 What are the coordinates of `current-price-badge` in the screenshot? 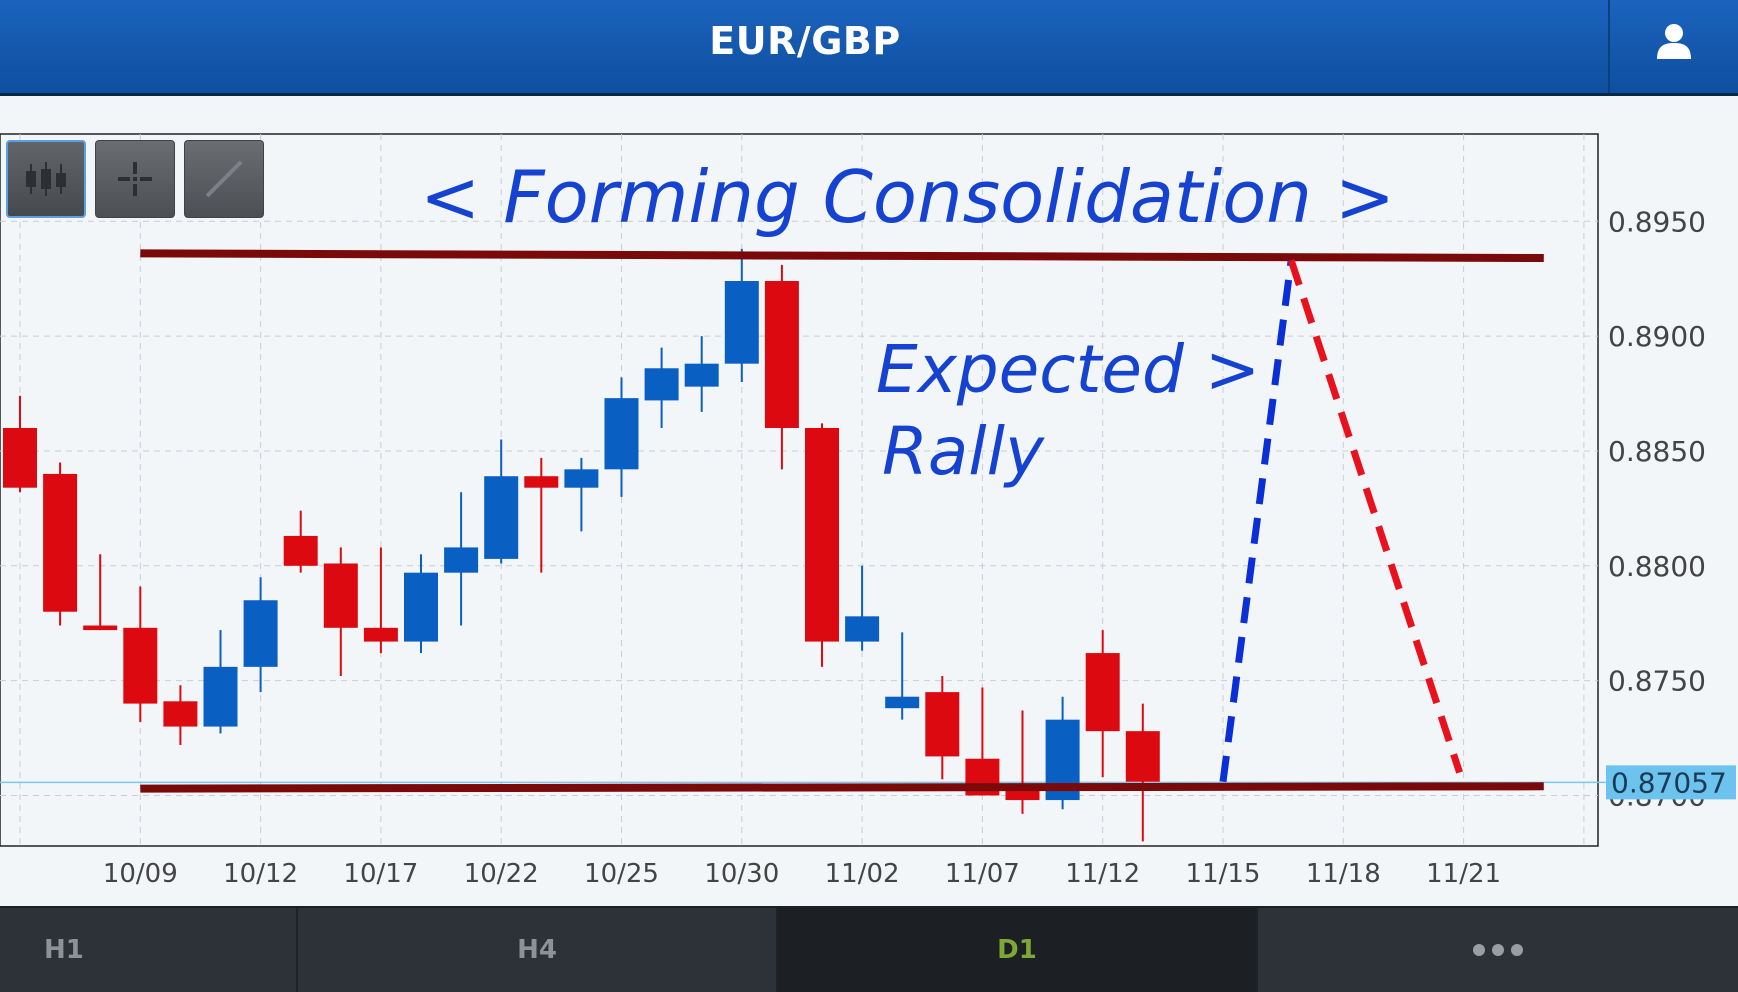 It's located at (1671, 782).